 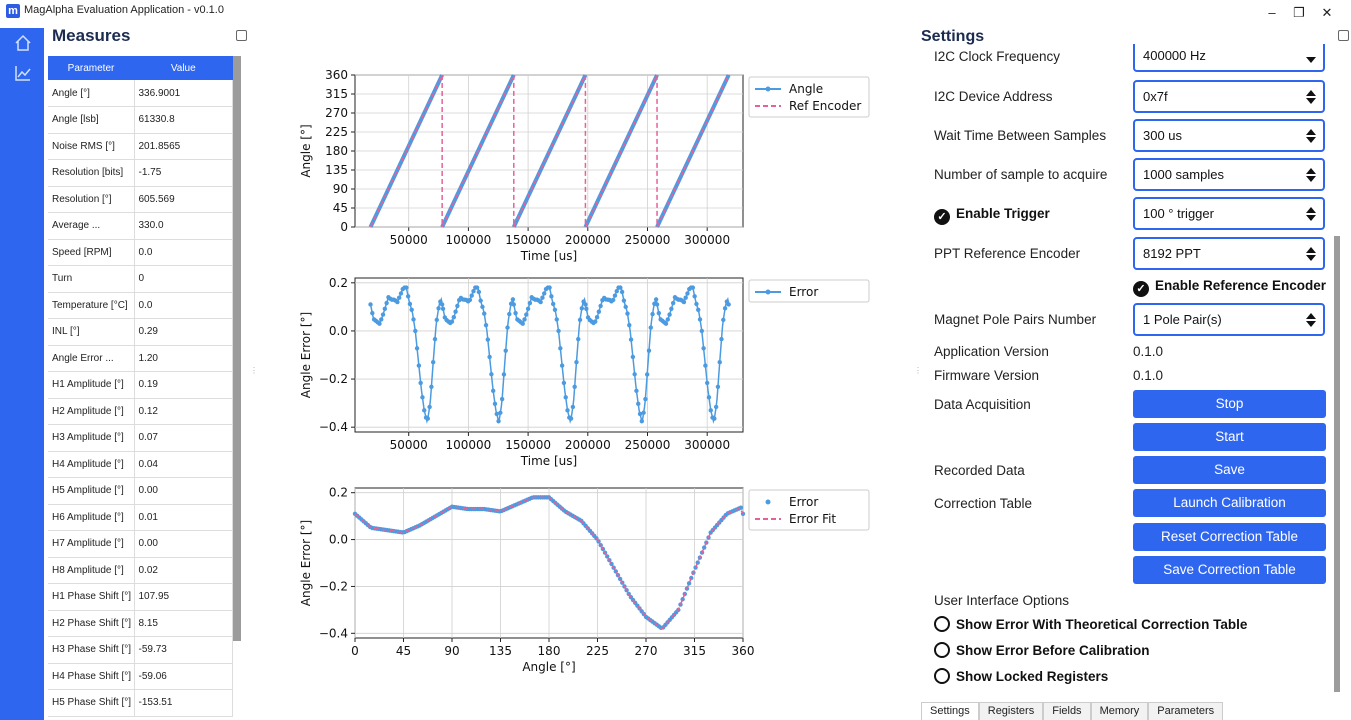 I want to click on table-row: Resolution [bits] -1.75, so click(x=140, y=173).